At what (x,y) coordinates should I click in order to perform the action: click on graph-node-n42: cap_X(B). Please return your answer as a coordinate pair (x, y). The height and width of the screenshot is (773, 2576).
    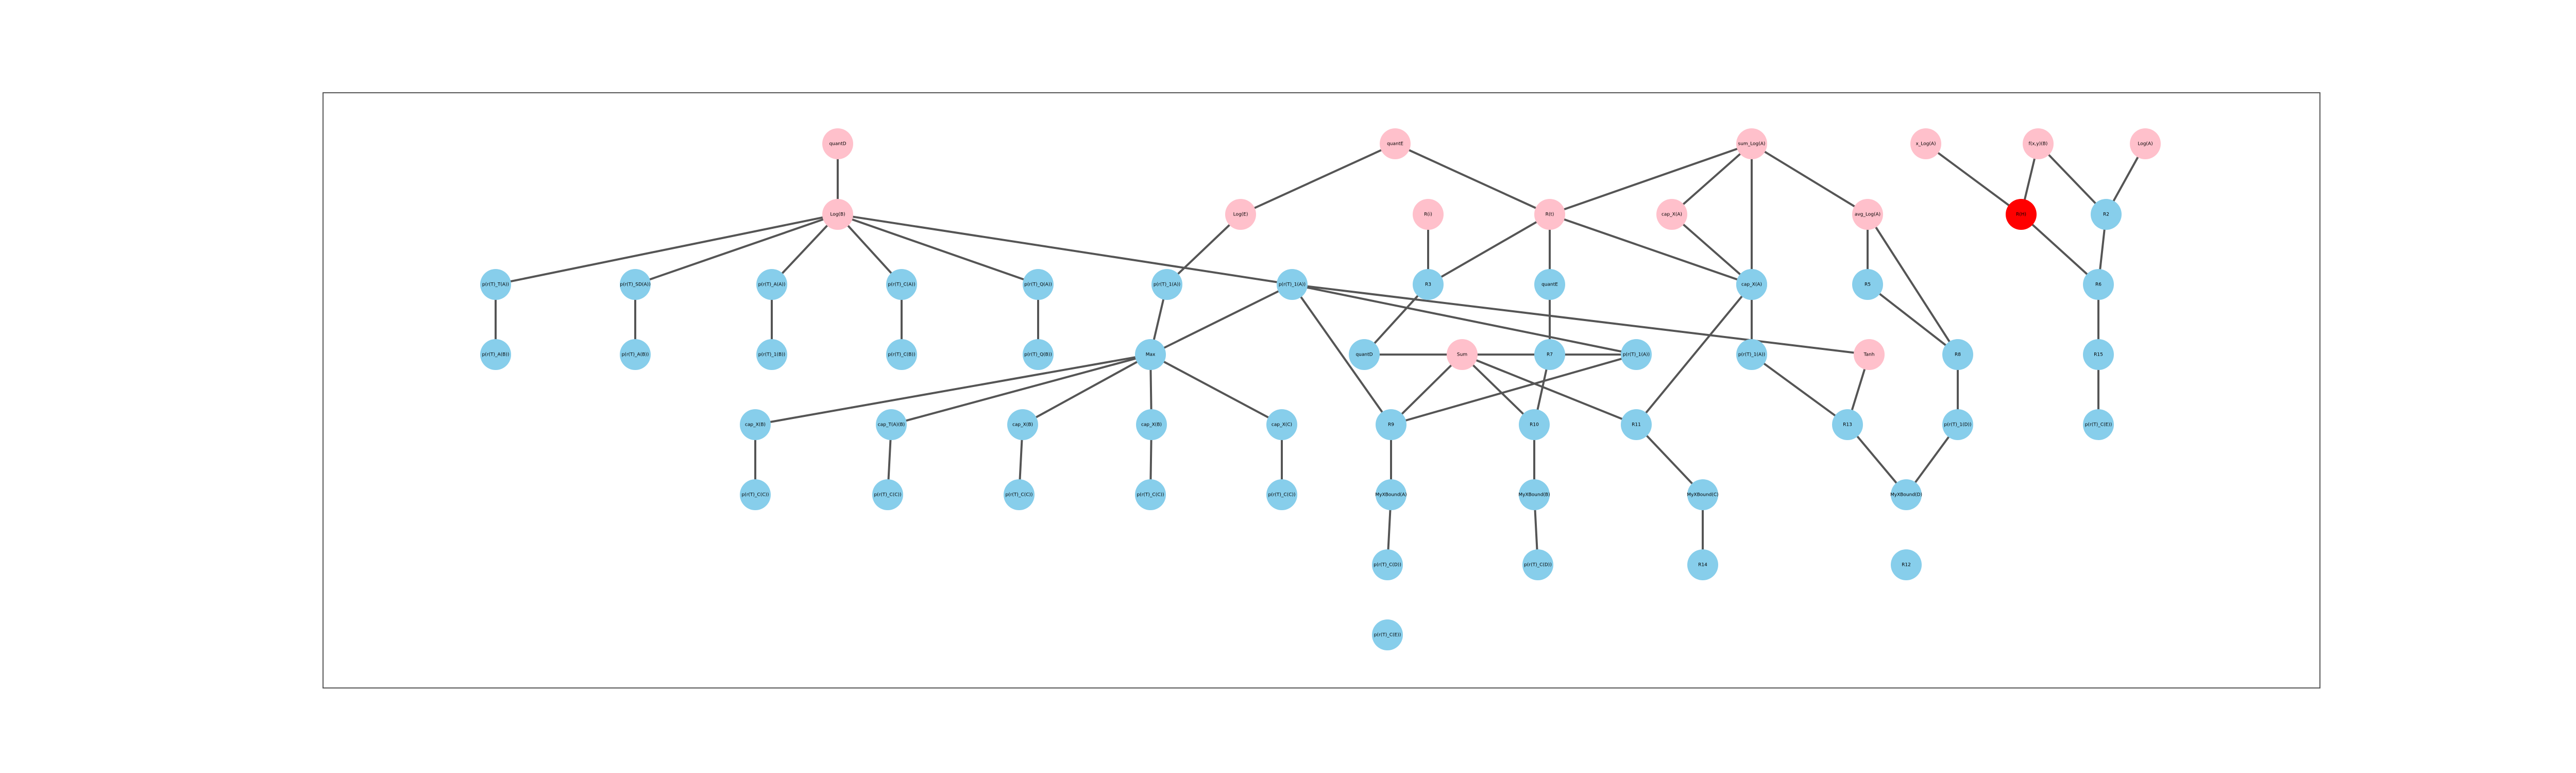
    Looking at the image, I should click on (1022, 424).